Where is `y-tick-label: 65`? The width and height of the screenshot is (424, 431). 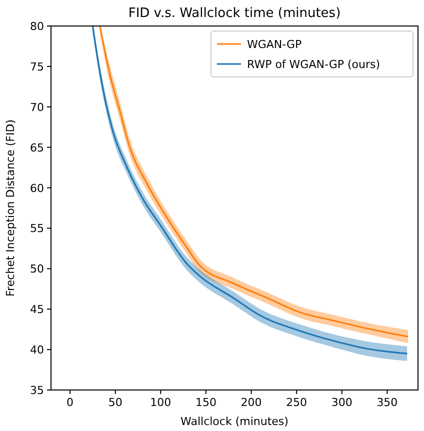 y-tick-label: 65 is located at coordinates (37, 147).